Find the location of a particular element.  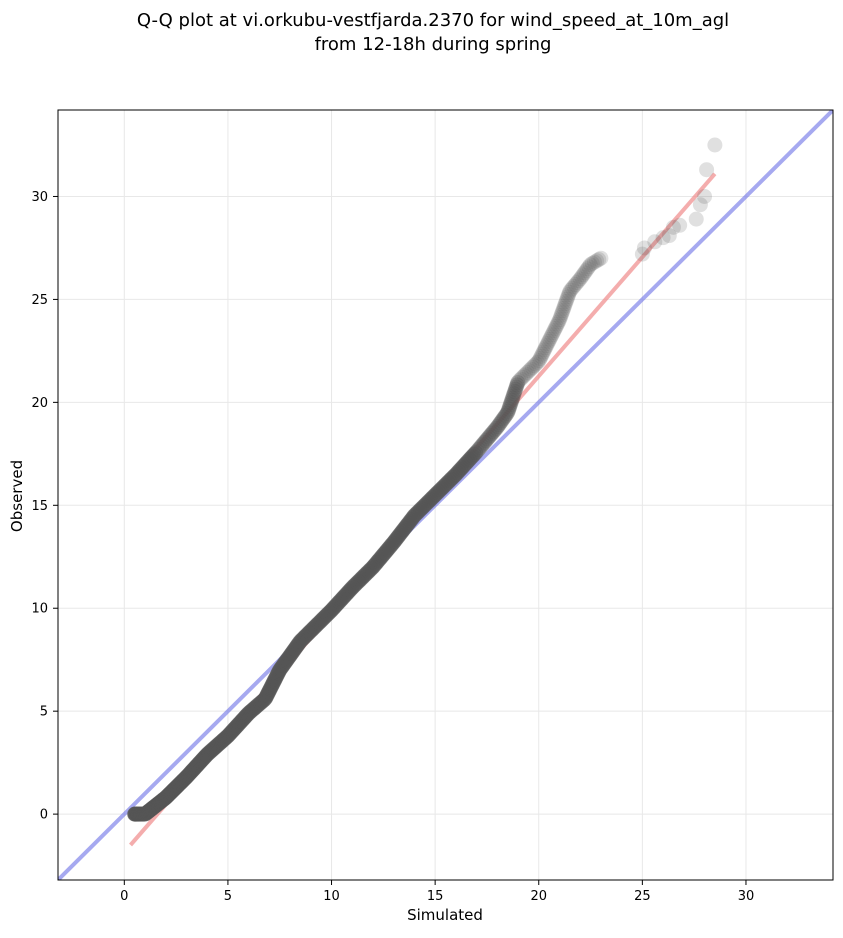

y-tick-label-0: 0 is located at coordinates (44, 815).